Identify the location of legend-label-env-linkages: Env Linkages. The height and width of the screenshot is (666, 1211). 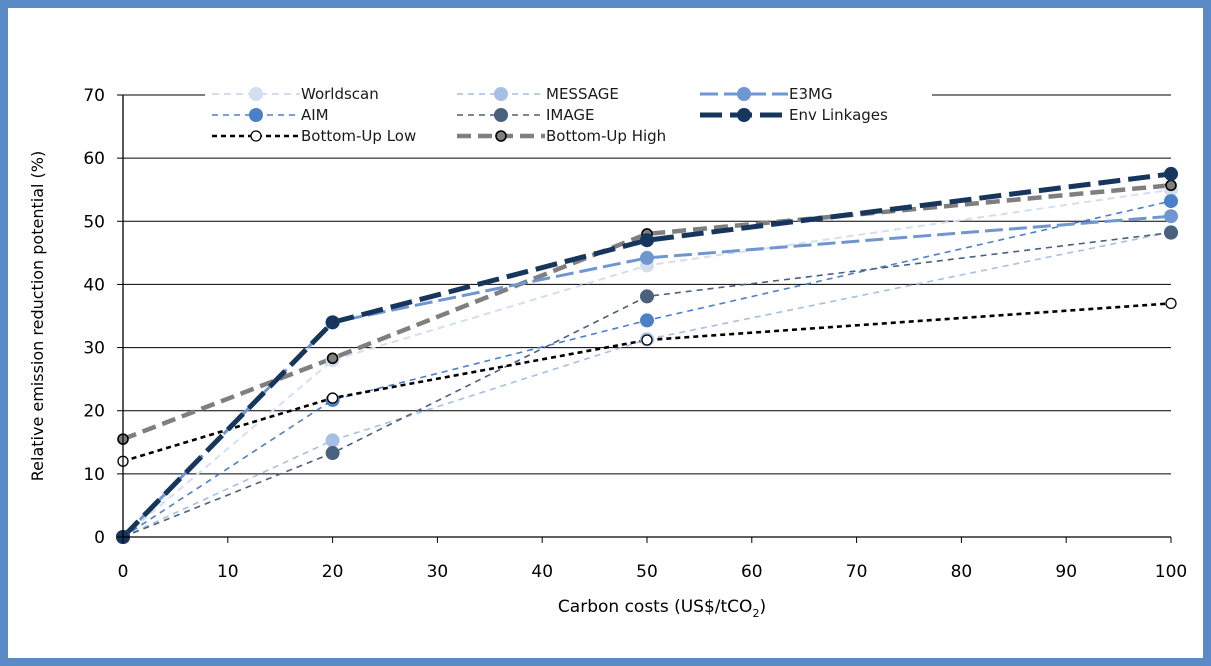
(838, 115).